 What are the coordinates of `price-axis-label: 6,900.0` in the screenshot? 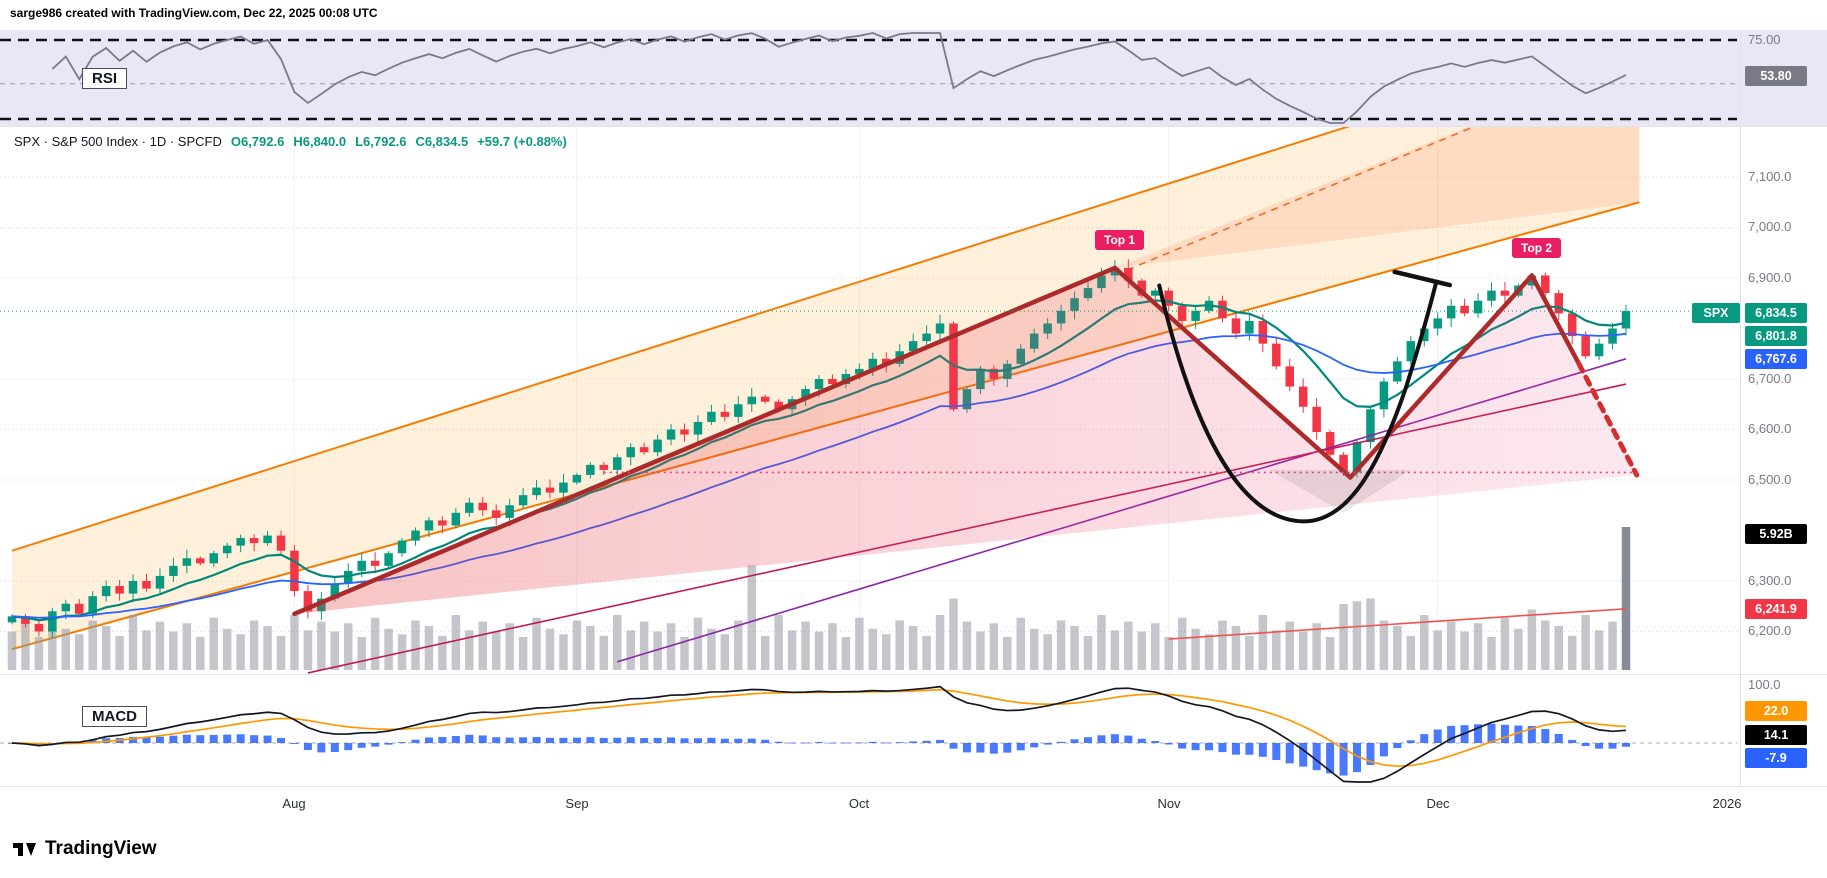 It's located at (1770, 277).